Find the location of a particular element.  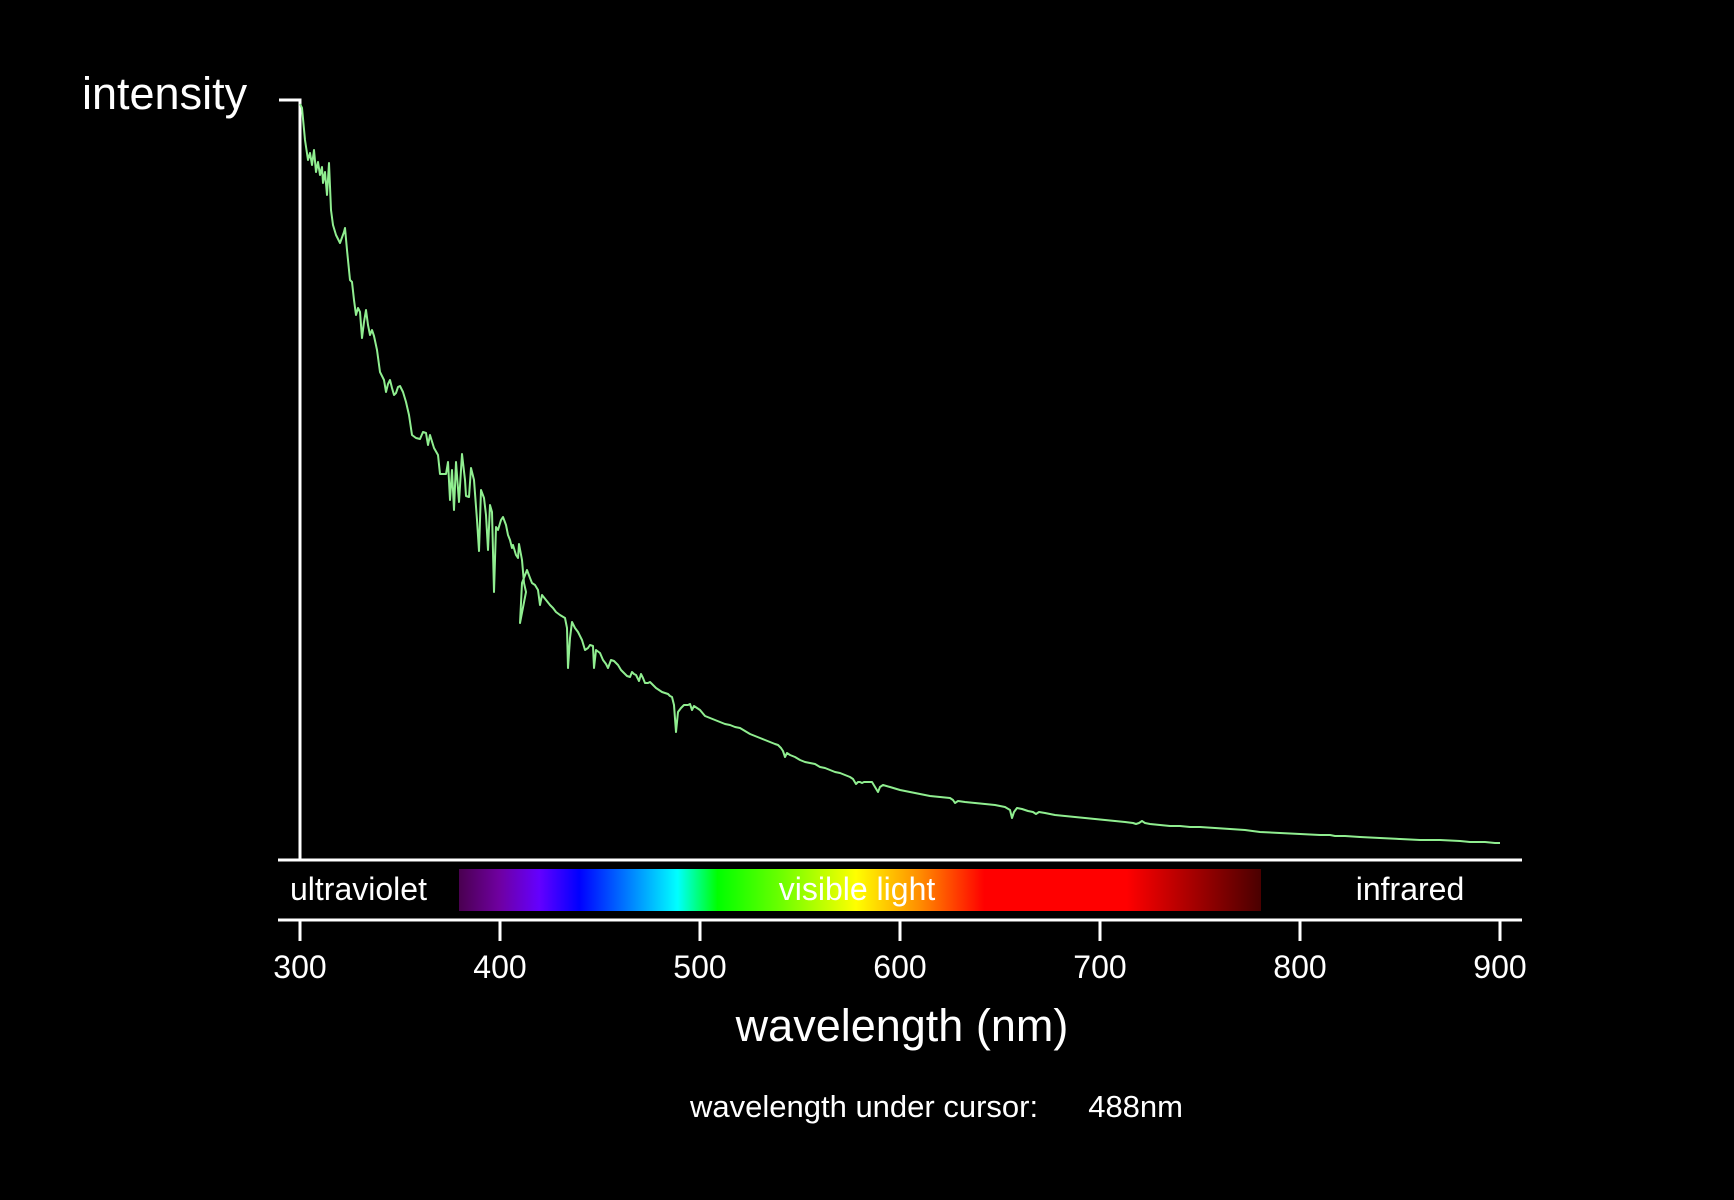

x-tick-label: 700 is located at coordinates (1099, 967).